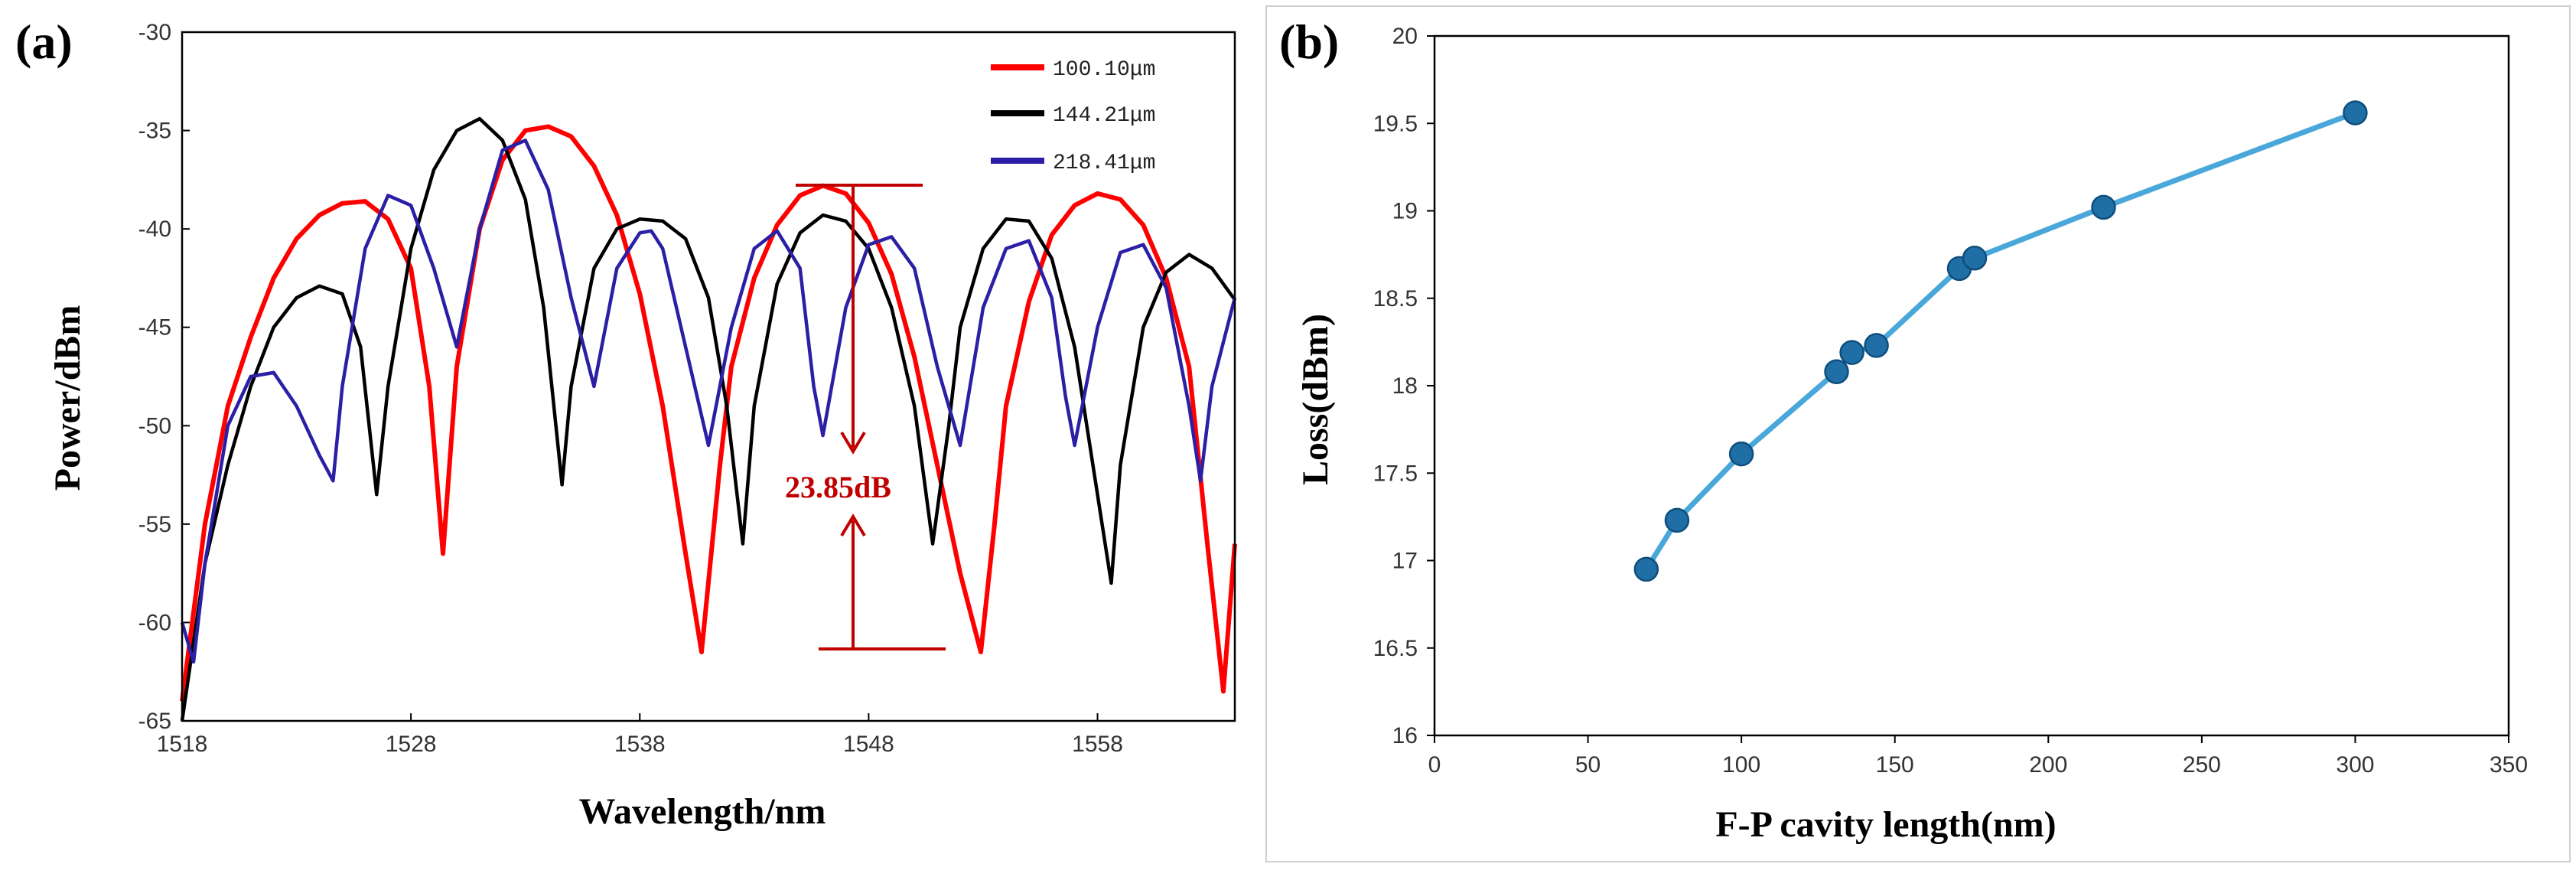 This screenshot has width=2576, height=877. Describe the element at coordinates (1309, 42) in the screenshot. I see `panel-b-label: (b)` at that location.